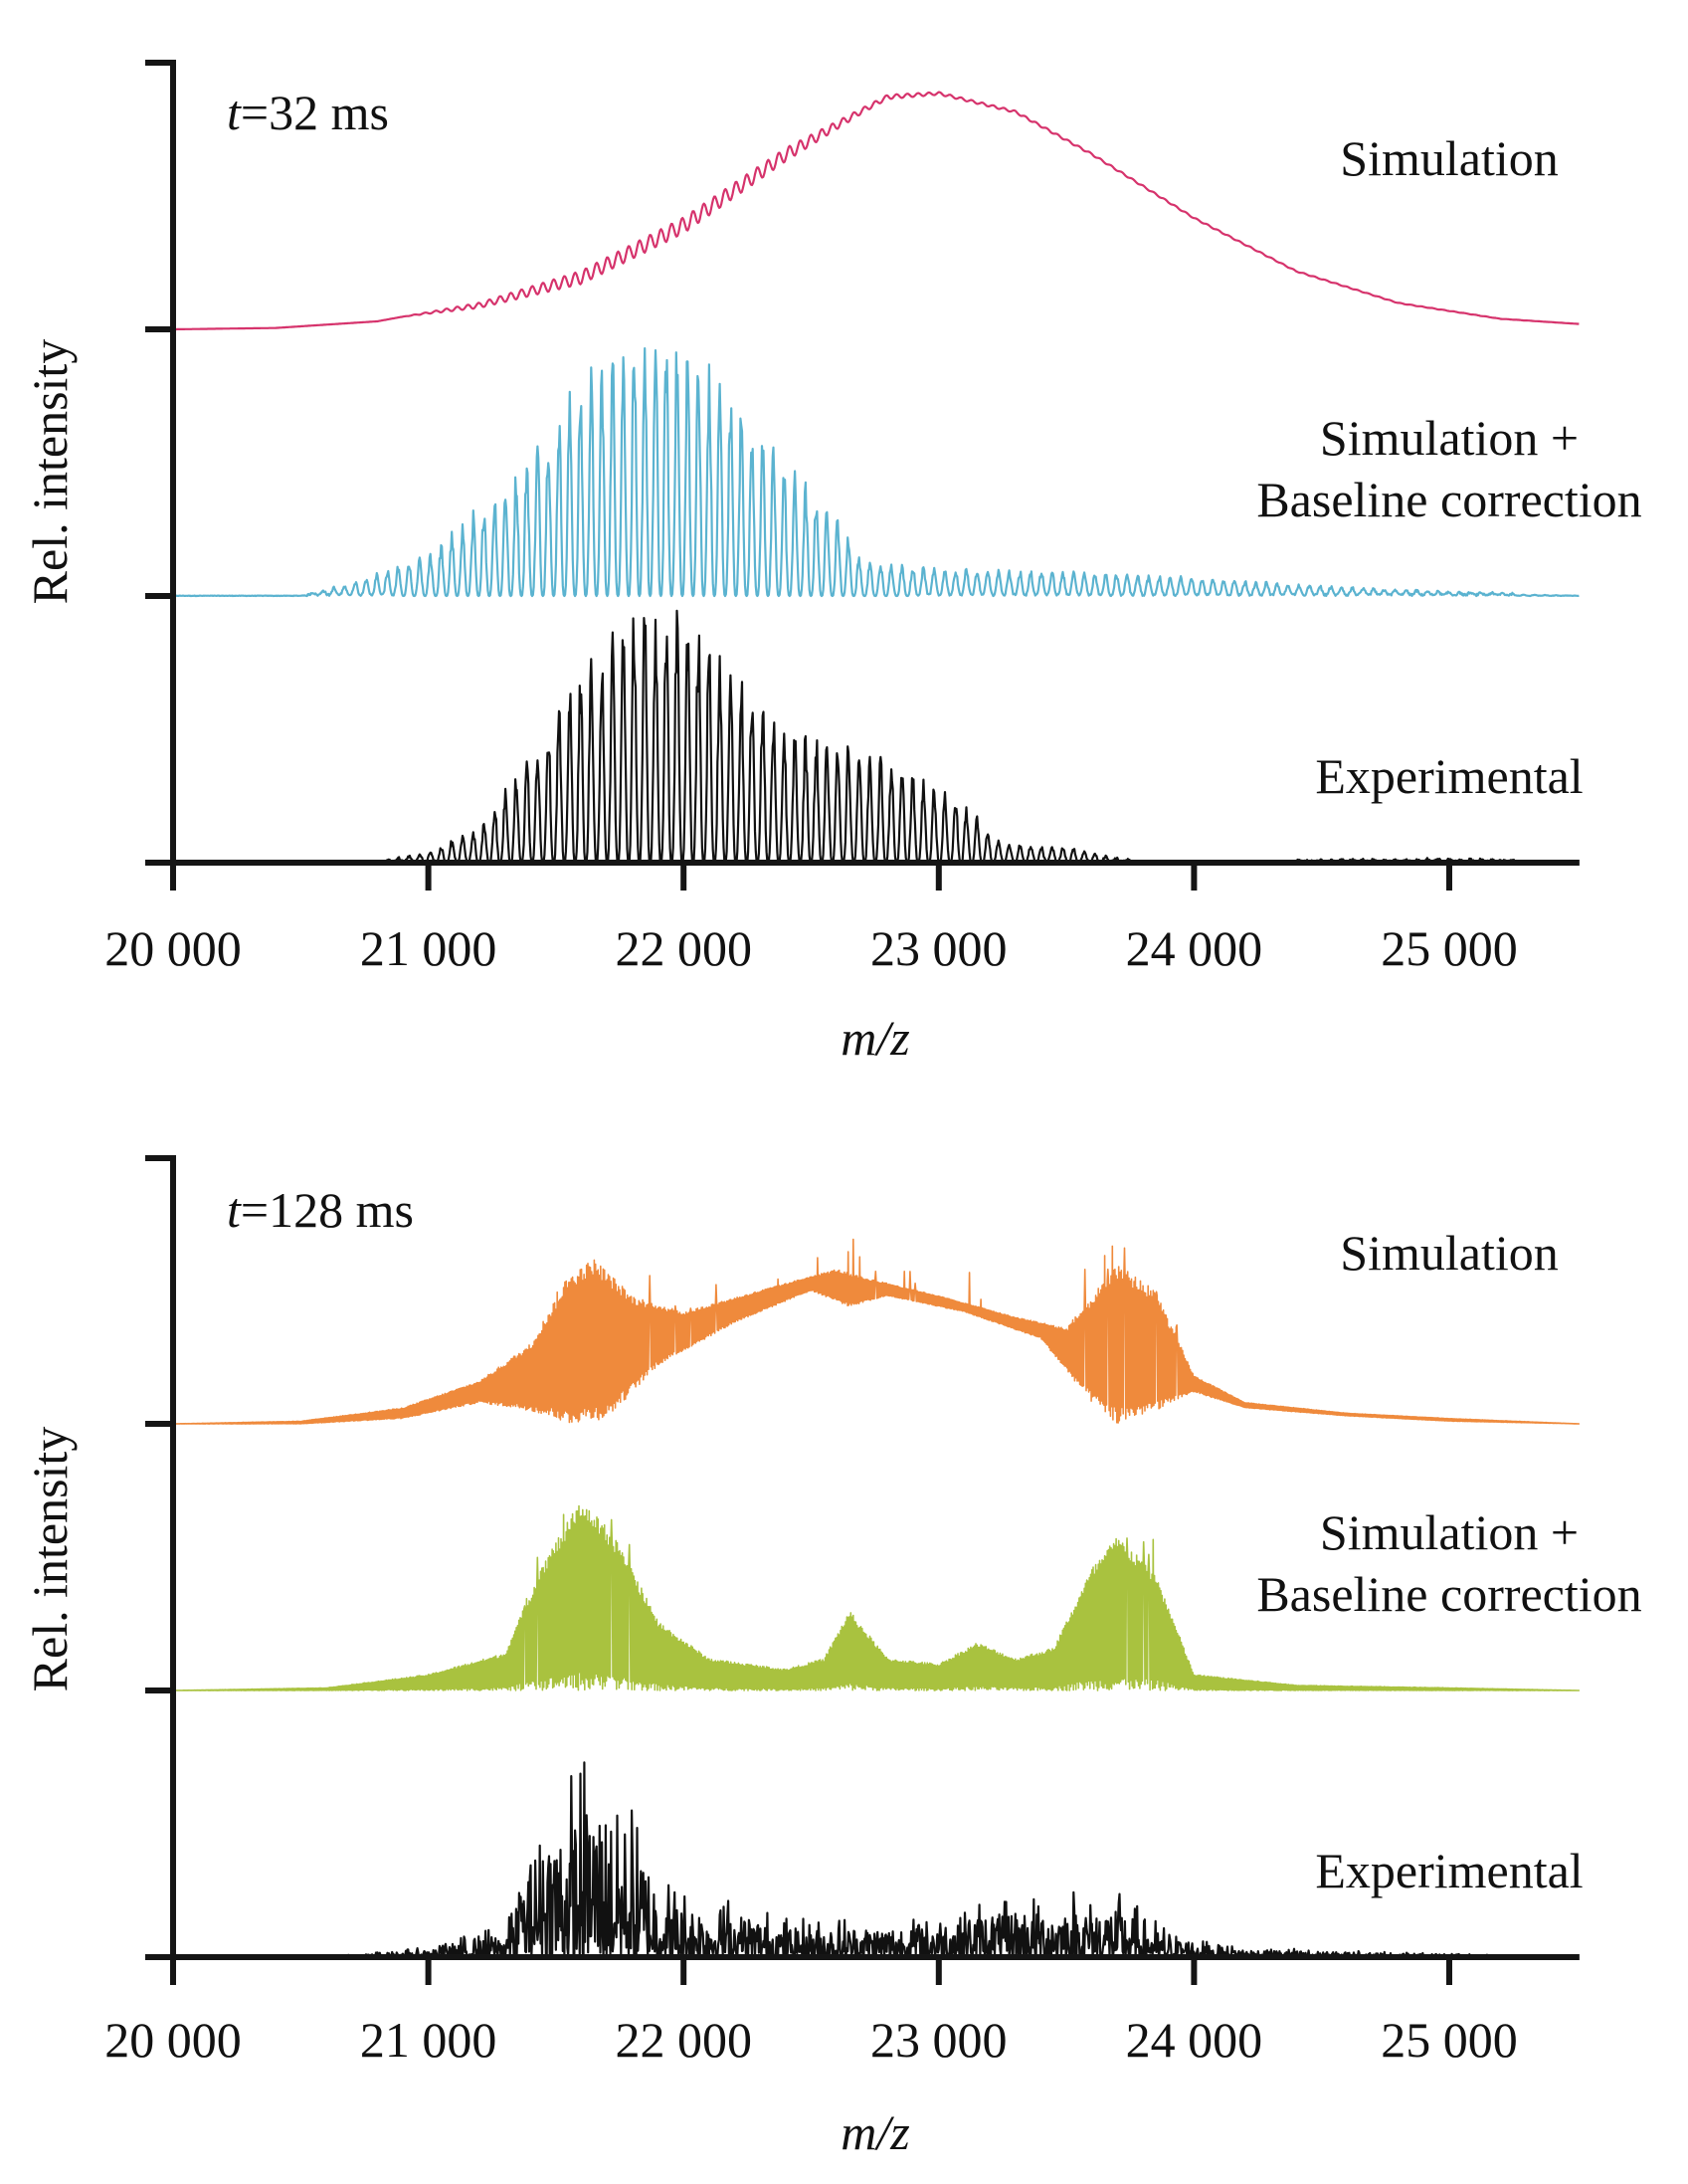 Image resolution: width=1688 pixels, height=2184 pixels. Describe the element at coordinates (327, 1210) in the screenshot. I see `time-value: =128 ms` at that location.